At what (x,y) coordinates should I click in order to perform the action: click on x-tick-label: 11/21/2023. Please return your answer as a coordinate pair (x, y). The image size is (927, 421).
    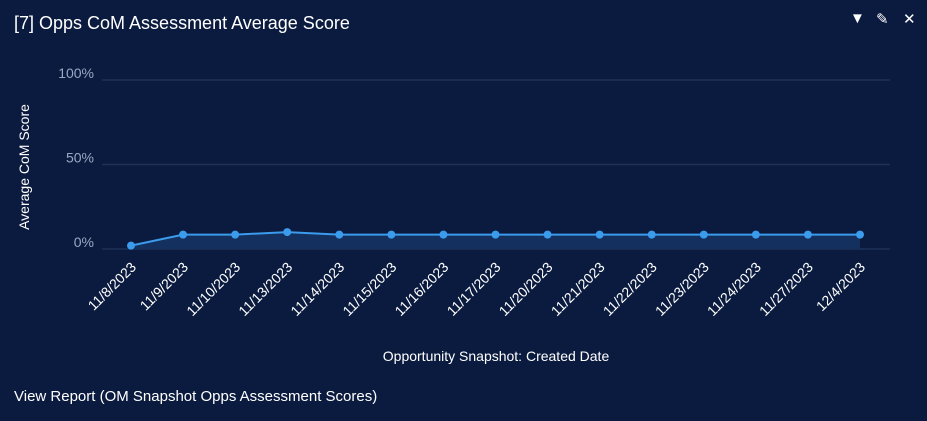
    Looking at the image, I should click on (578, 289).